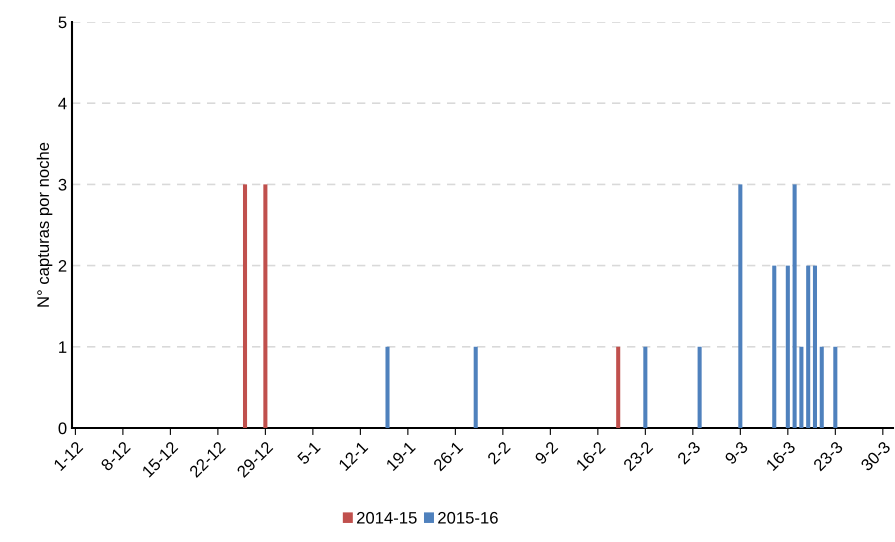 The image size is (895, 542). I want to click on legend-label: 2014-15, so click(386, 518).